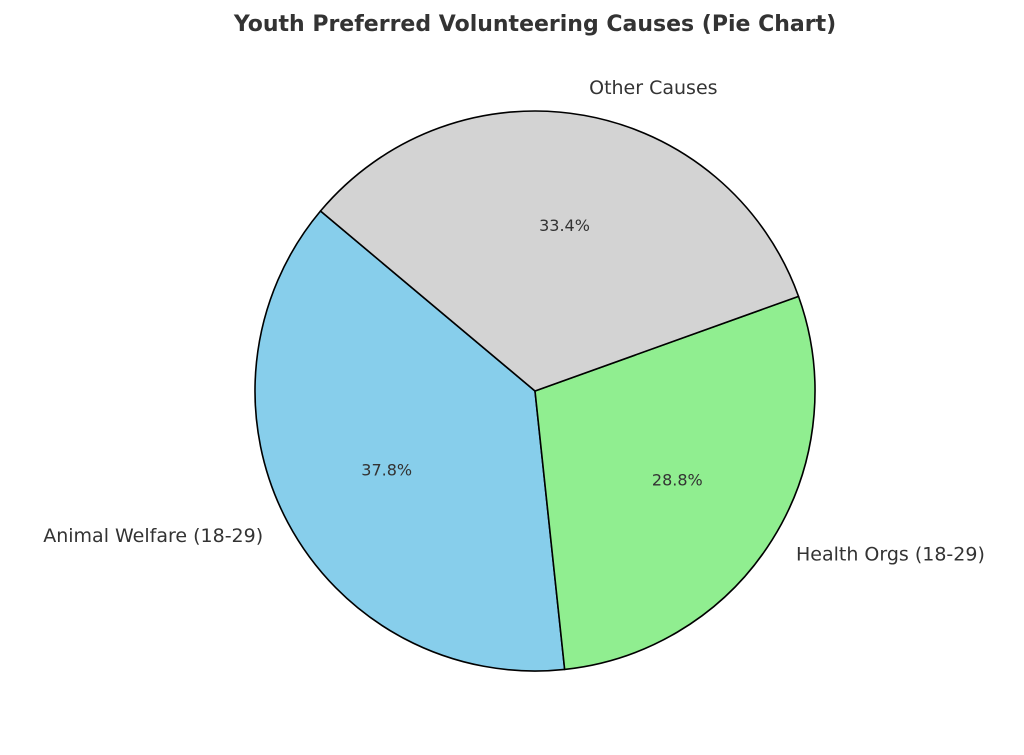 The width and height of the screenshot is (1024, 755). Describe the element at coordinates (890, 555) in the screenshot. I see `slice-label-health-orgs-18-29: Health Orgs (18-29)` at that location.